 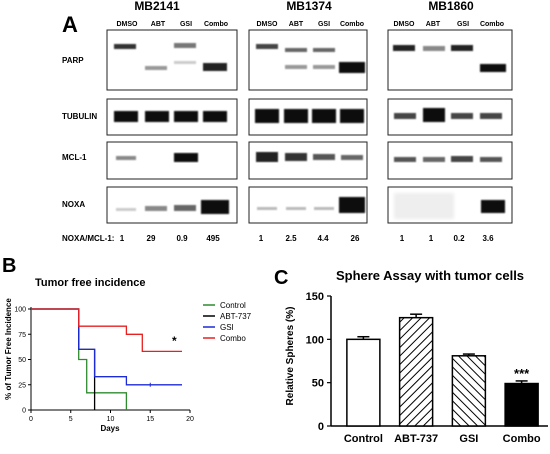 I want to click on group-title-mb1374: MB1374, so click(x=309, y=6).